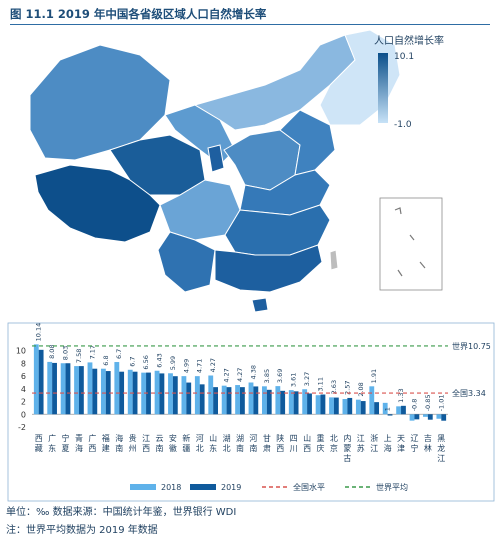  Describe the element at coordinates (414, 405) in the screenshot. I see `data-label: -0.8` at that location.